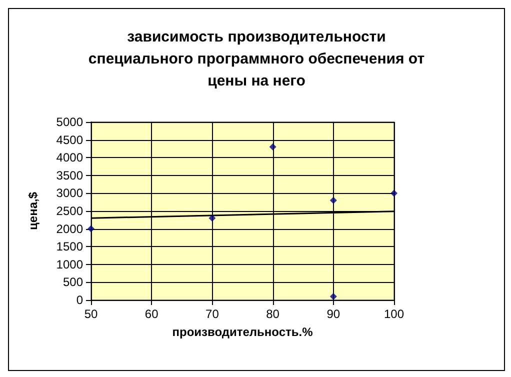 This screenshot has height=377, width=511. What do you see at coordinates (91, 314) in the screenshot?
I see `x-tick-label: 50` at bounding box center [91, 314].